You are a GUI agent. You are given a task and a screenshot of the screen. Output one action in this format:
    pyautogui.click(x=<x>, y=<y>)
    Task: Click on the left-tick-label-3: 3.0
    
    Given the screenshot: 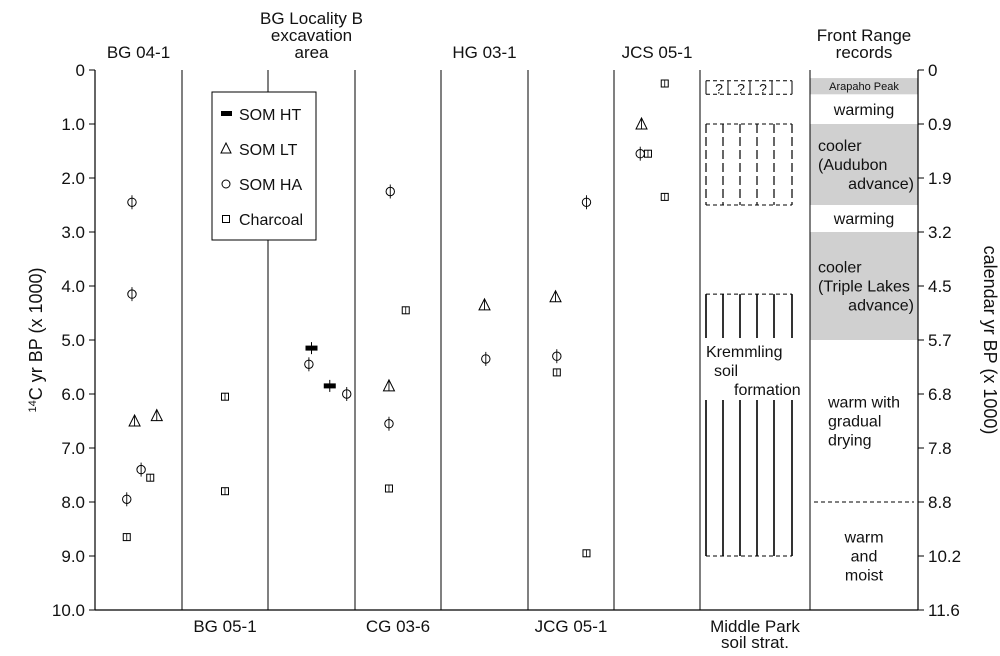 What is the action you would take?
    pyautogui.click(x=73, y=232)
    